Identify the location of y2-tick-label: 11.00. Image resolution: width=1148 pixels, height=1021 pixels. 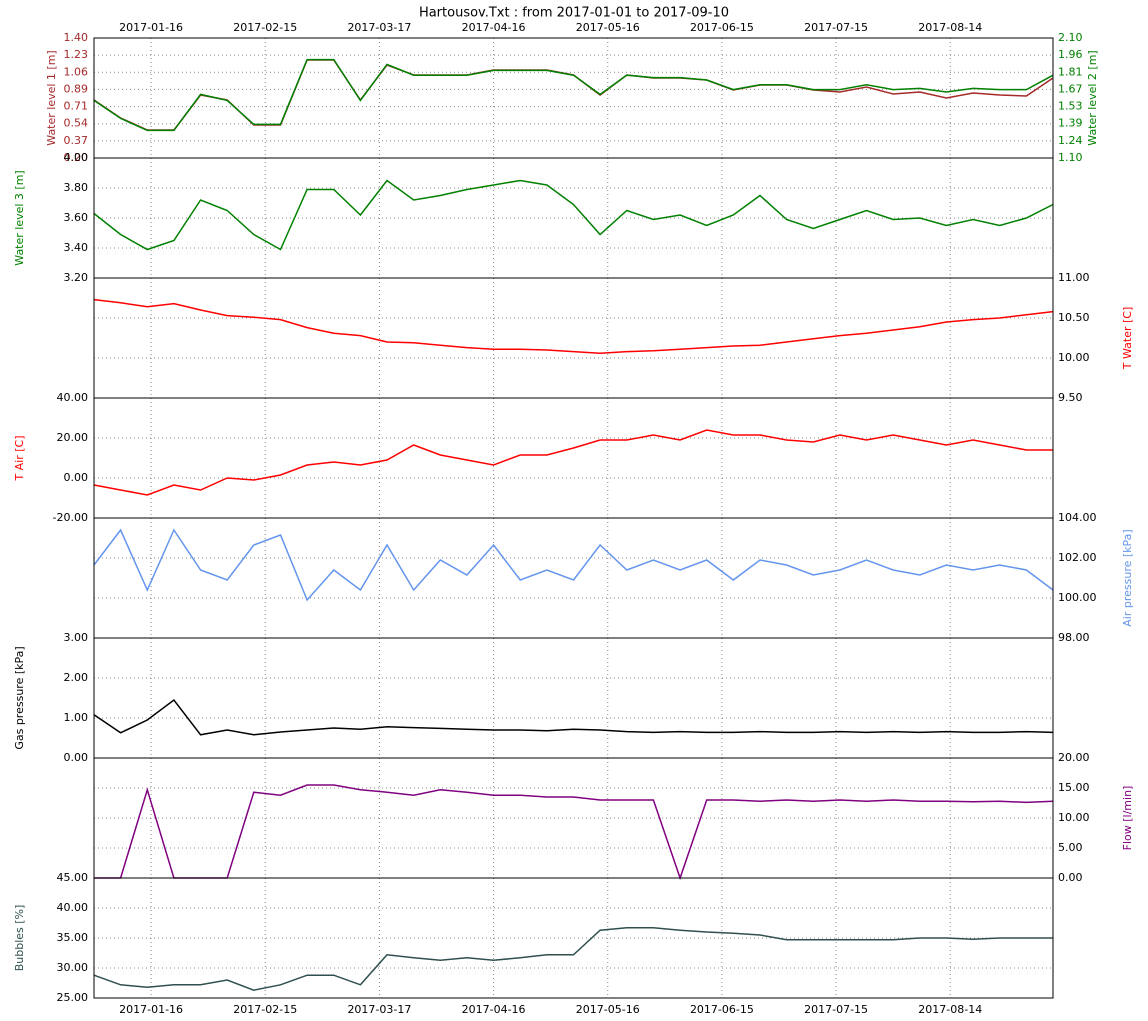
(1074, 277).